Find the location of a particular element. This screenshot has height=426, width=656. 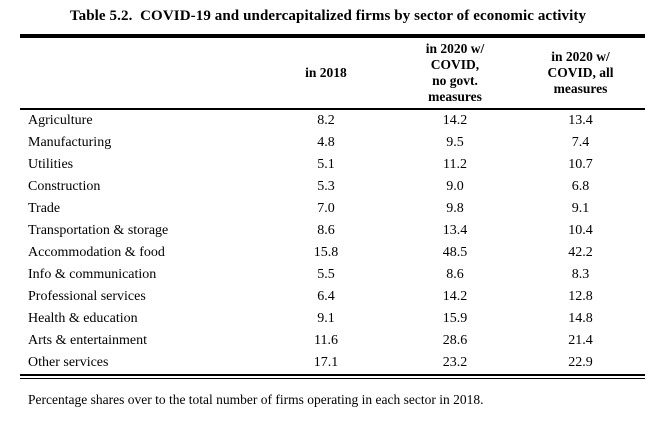

header-line: COVID, all is located at coordinates (580, 72).